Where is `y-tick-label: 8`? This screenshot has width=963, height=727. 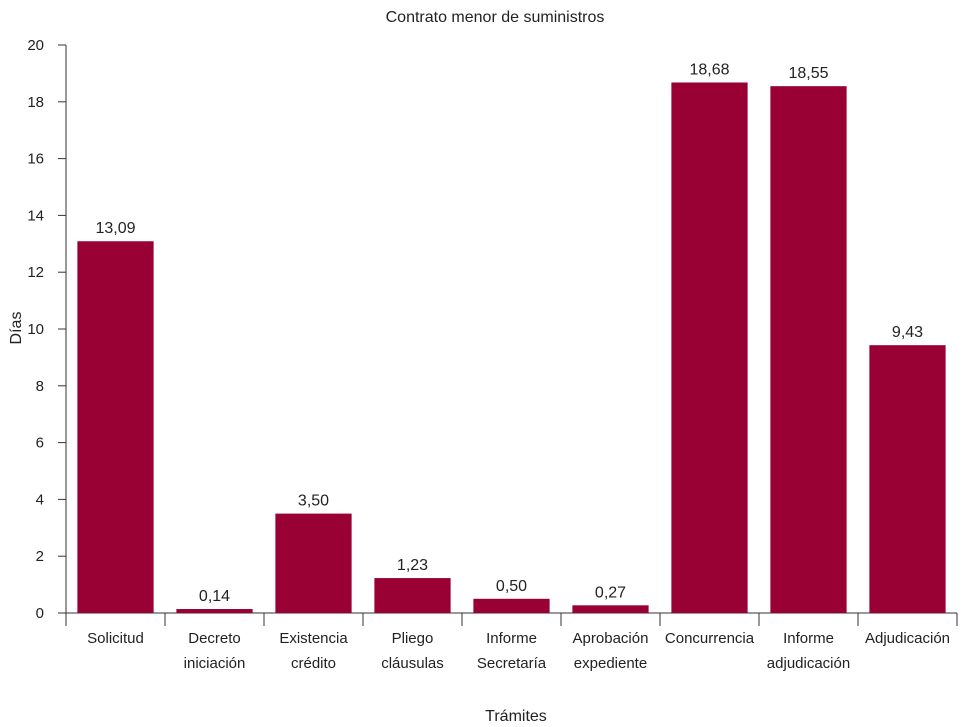
y-tick-label: 8 is located at coordinates (40, 386).